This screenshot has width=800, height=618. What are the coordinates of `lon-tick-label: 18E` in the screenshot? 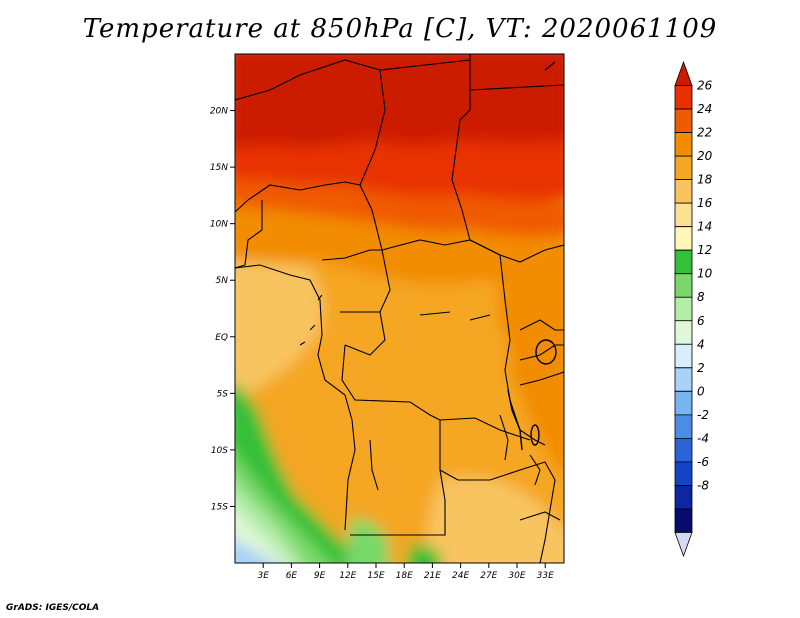 It's located at (404, 576).